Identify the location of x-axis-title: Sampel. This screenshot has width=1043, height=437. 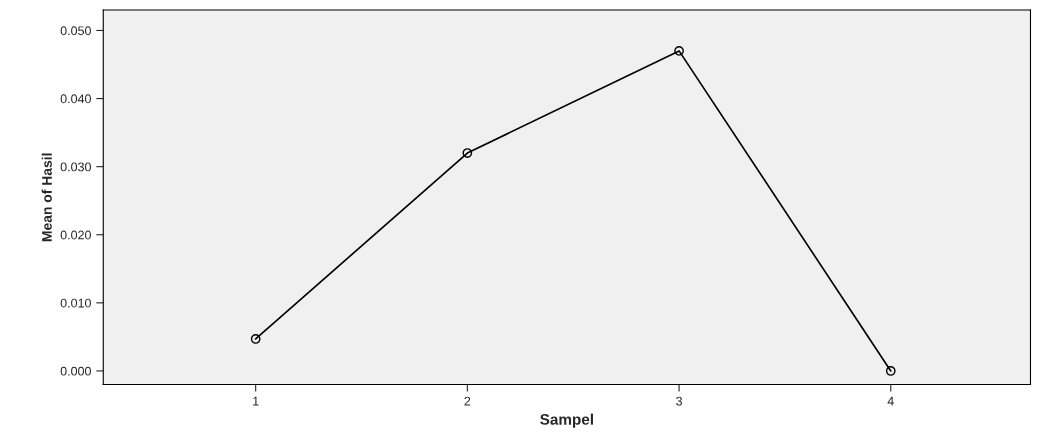
(566, 420).